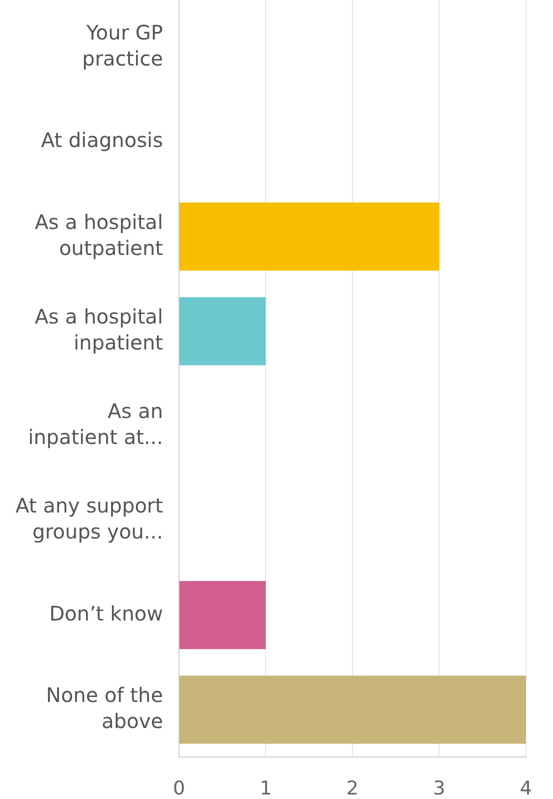  I want to click on y-tick-label: Your GP practice, so click(122, 45).